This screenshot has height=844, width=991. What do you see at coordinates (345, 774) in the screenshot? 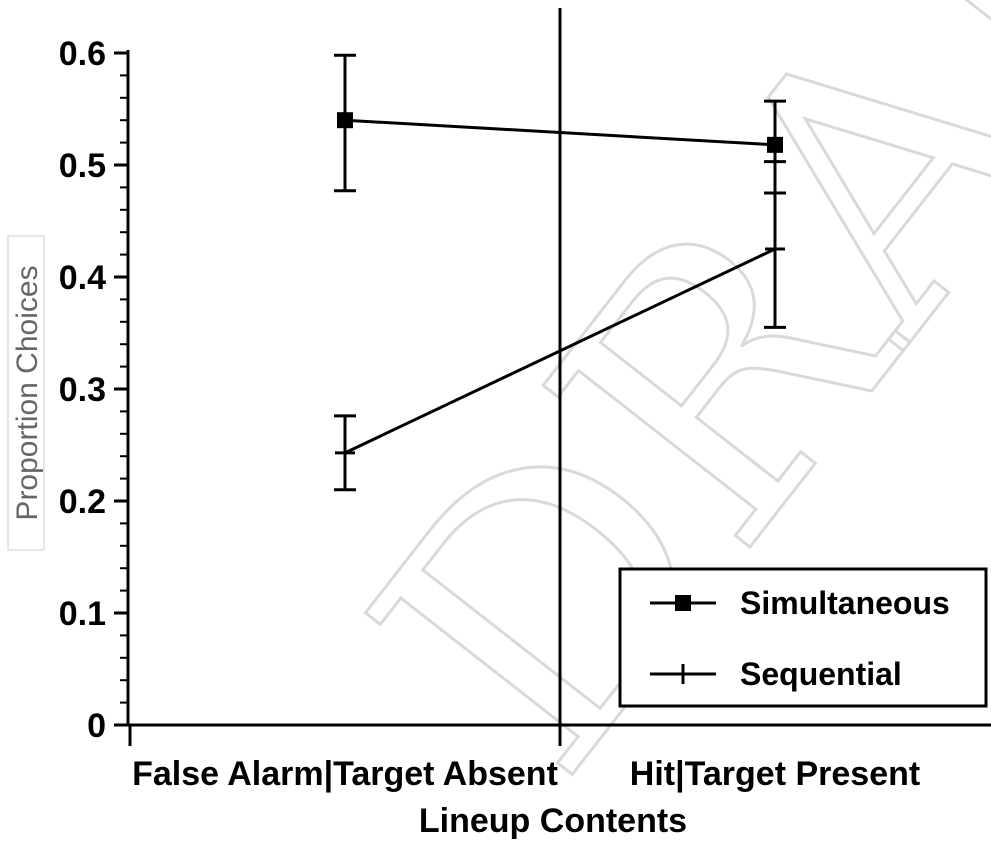
I see `x-category-label-0: False Alarm|Target Absent` at bounding box center [345, 774].